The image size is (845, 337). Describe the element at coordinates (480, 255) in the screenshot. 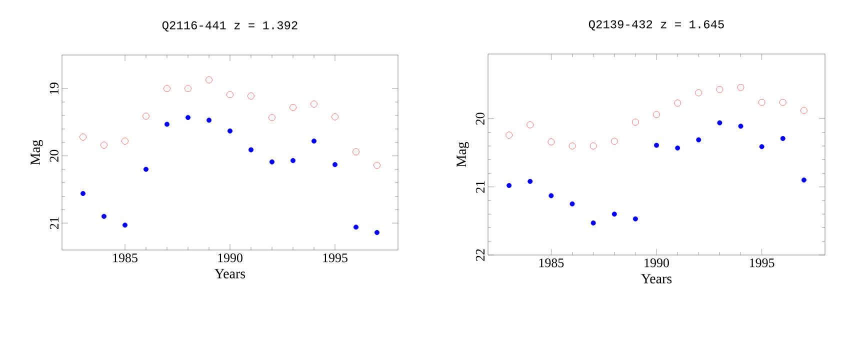

I see `y-tick-label: 22` at that location.